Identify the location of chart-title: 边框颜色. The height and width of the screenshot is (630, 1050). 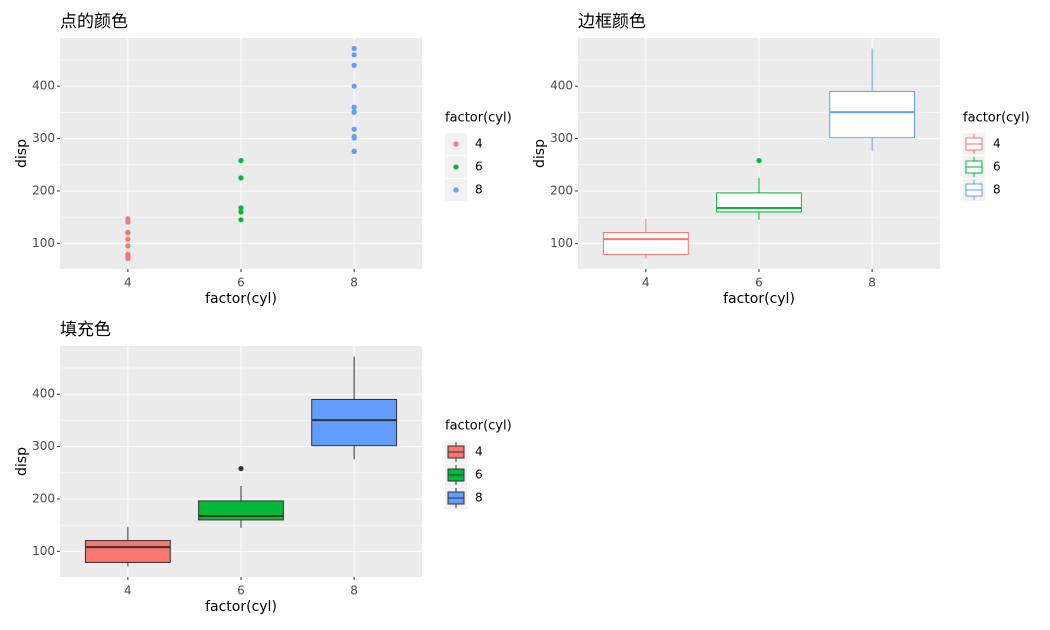
(612, 22).